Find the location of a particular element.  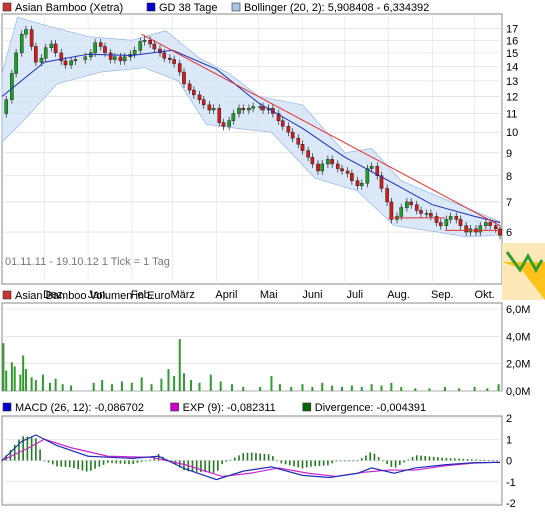

month-label: März is located at coordinates (182, 295).